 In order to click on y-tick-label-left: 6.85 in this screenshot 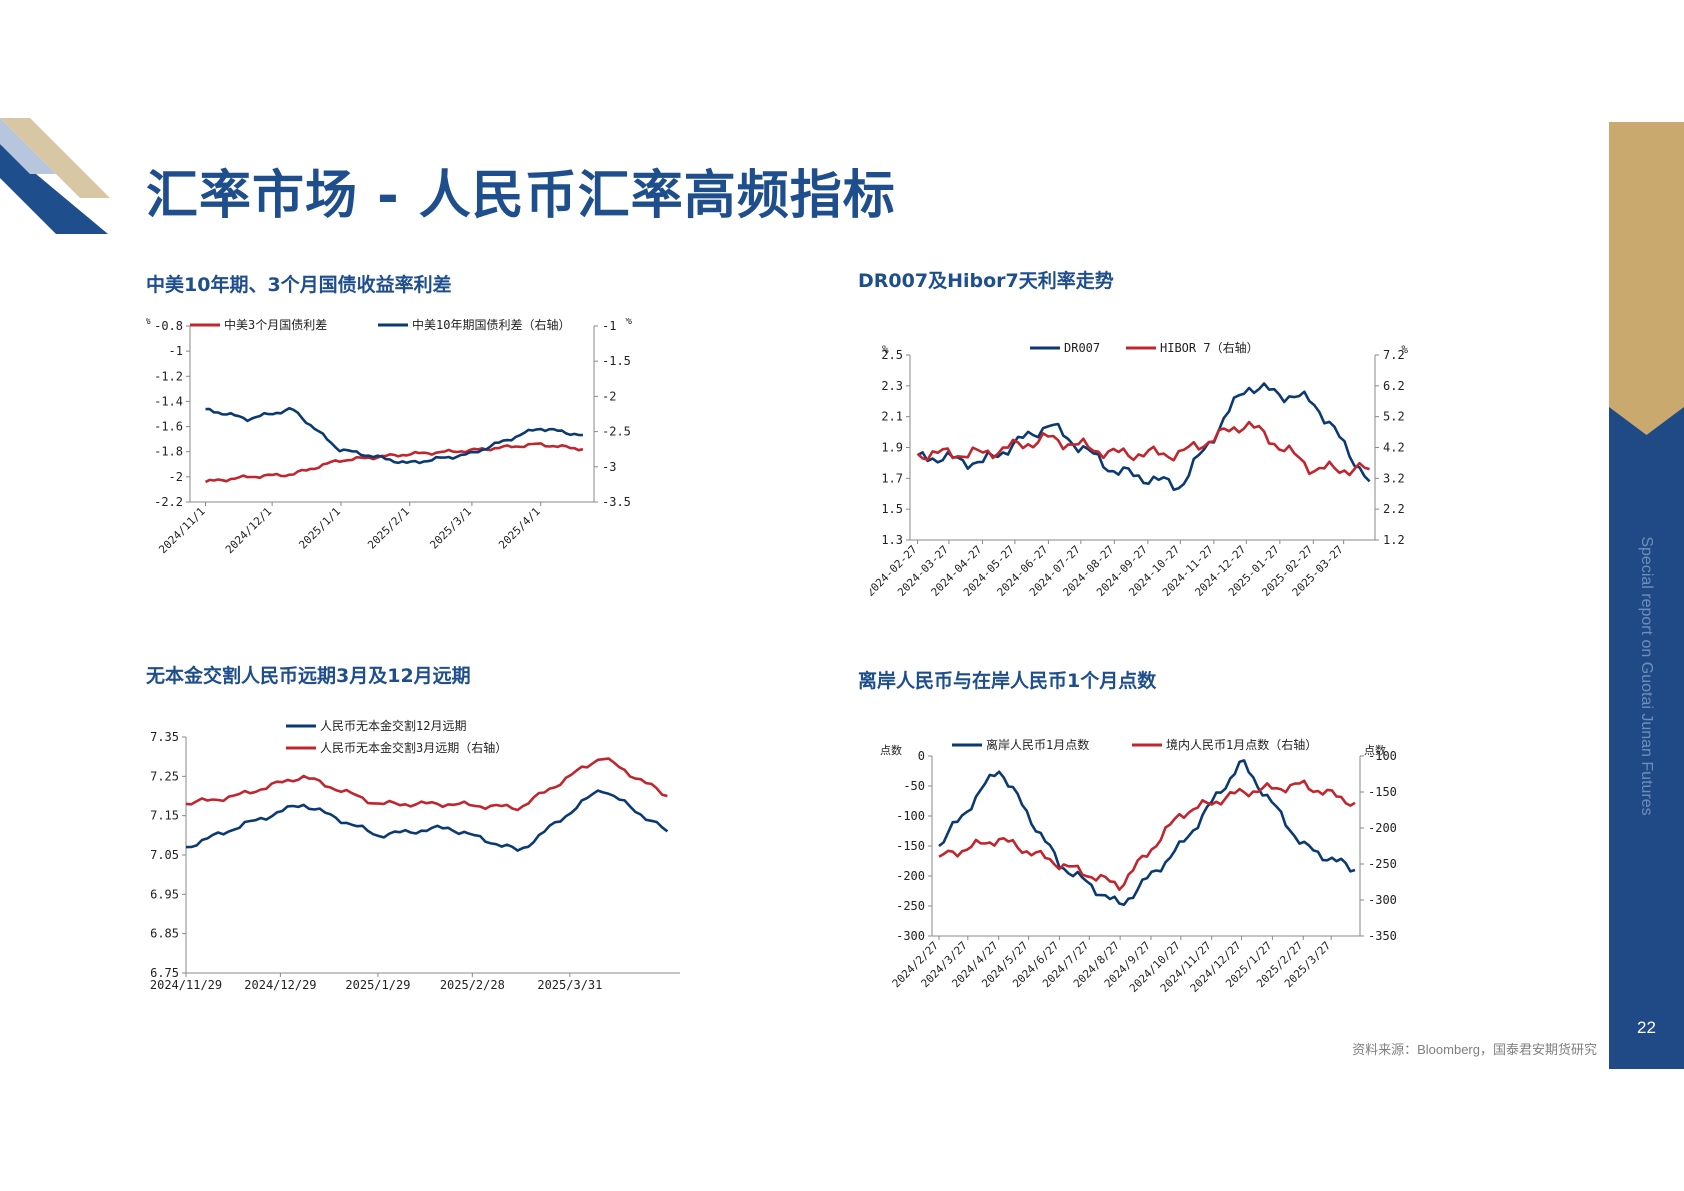, I will do `click(164, 934)`.